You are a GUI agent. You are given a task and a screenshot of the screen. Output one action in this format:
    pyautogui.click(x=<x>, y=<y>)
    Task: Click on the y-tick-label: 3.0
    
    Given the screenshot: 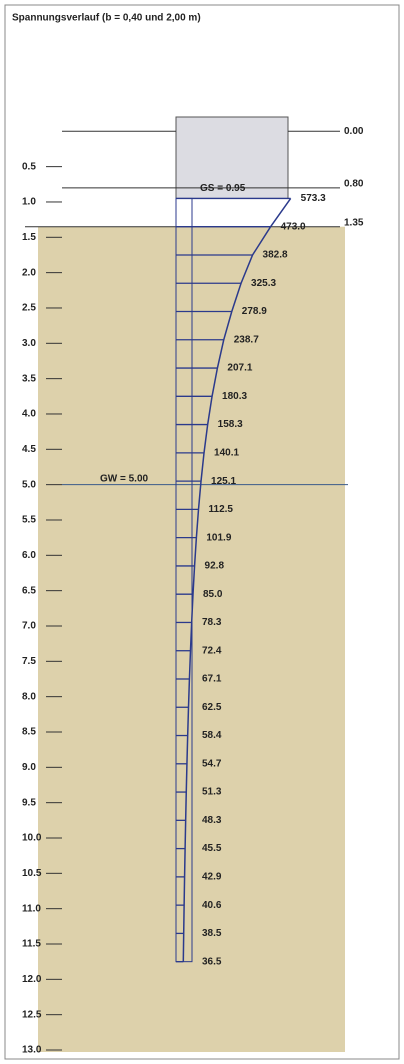 What is the action you would take?
    pyautogui.click(x=29, y=343)
    